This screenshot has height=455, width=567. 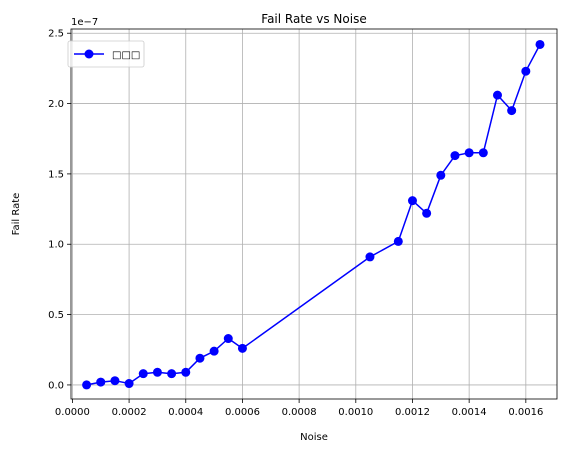 I want to click on x-tick-label: 0.0014, so click(x=469, y=412).